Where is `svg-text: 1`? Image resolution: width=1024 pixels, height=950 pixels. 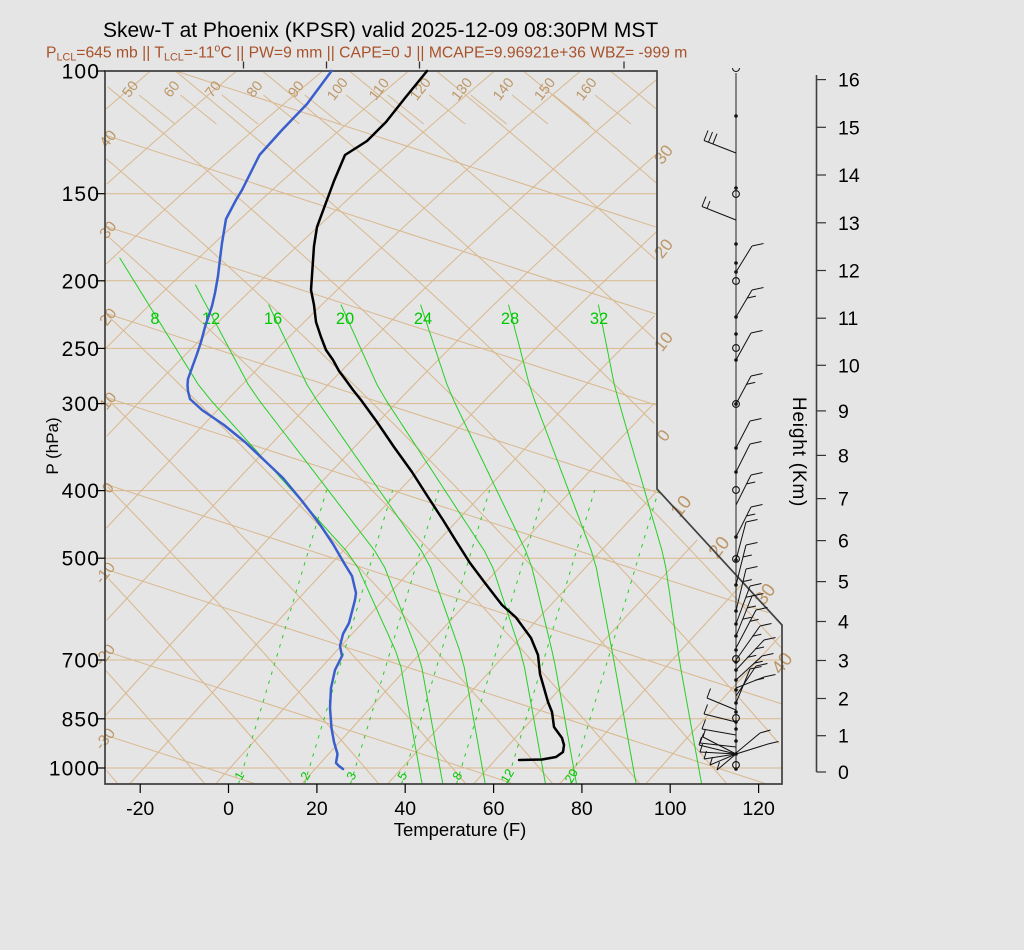 svg-text: 1 is located at coordinates (843, 737).